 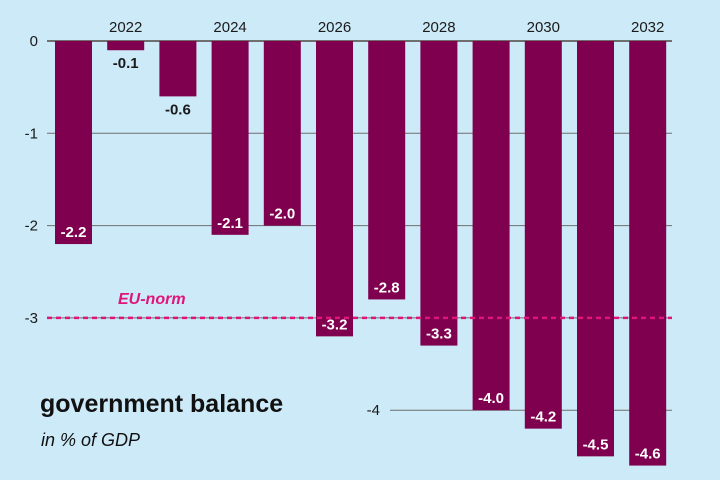 What do you see at coordinates (152, 299) in the screenshot?
I see `eu-norm-label: EU-norm` at bounding box center [152, 299].